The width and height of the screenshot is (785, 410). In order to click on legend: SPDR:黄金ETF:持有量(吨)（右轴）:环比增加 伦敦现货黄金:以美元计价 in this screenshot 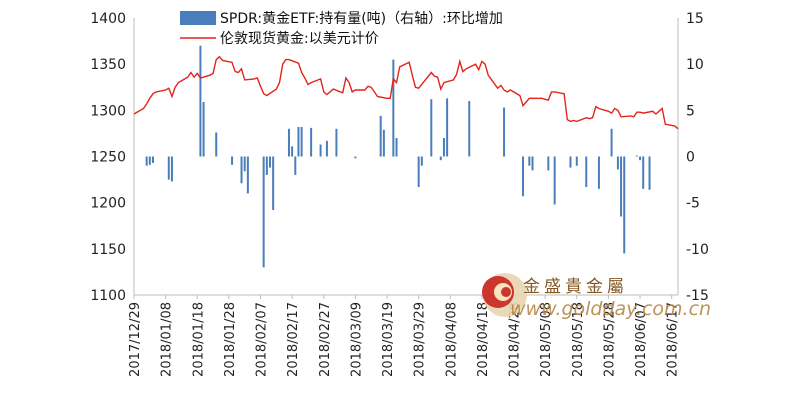, I will do `click(341, 28)`.